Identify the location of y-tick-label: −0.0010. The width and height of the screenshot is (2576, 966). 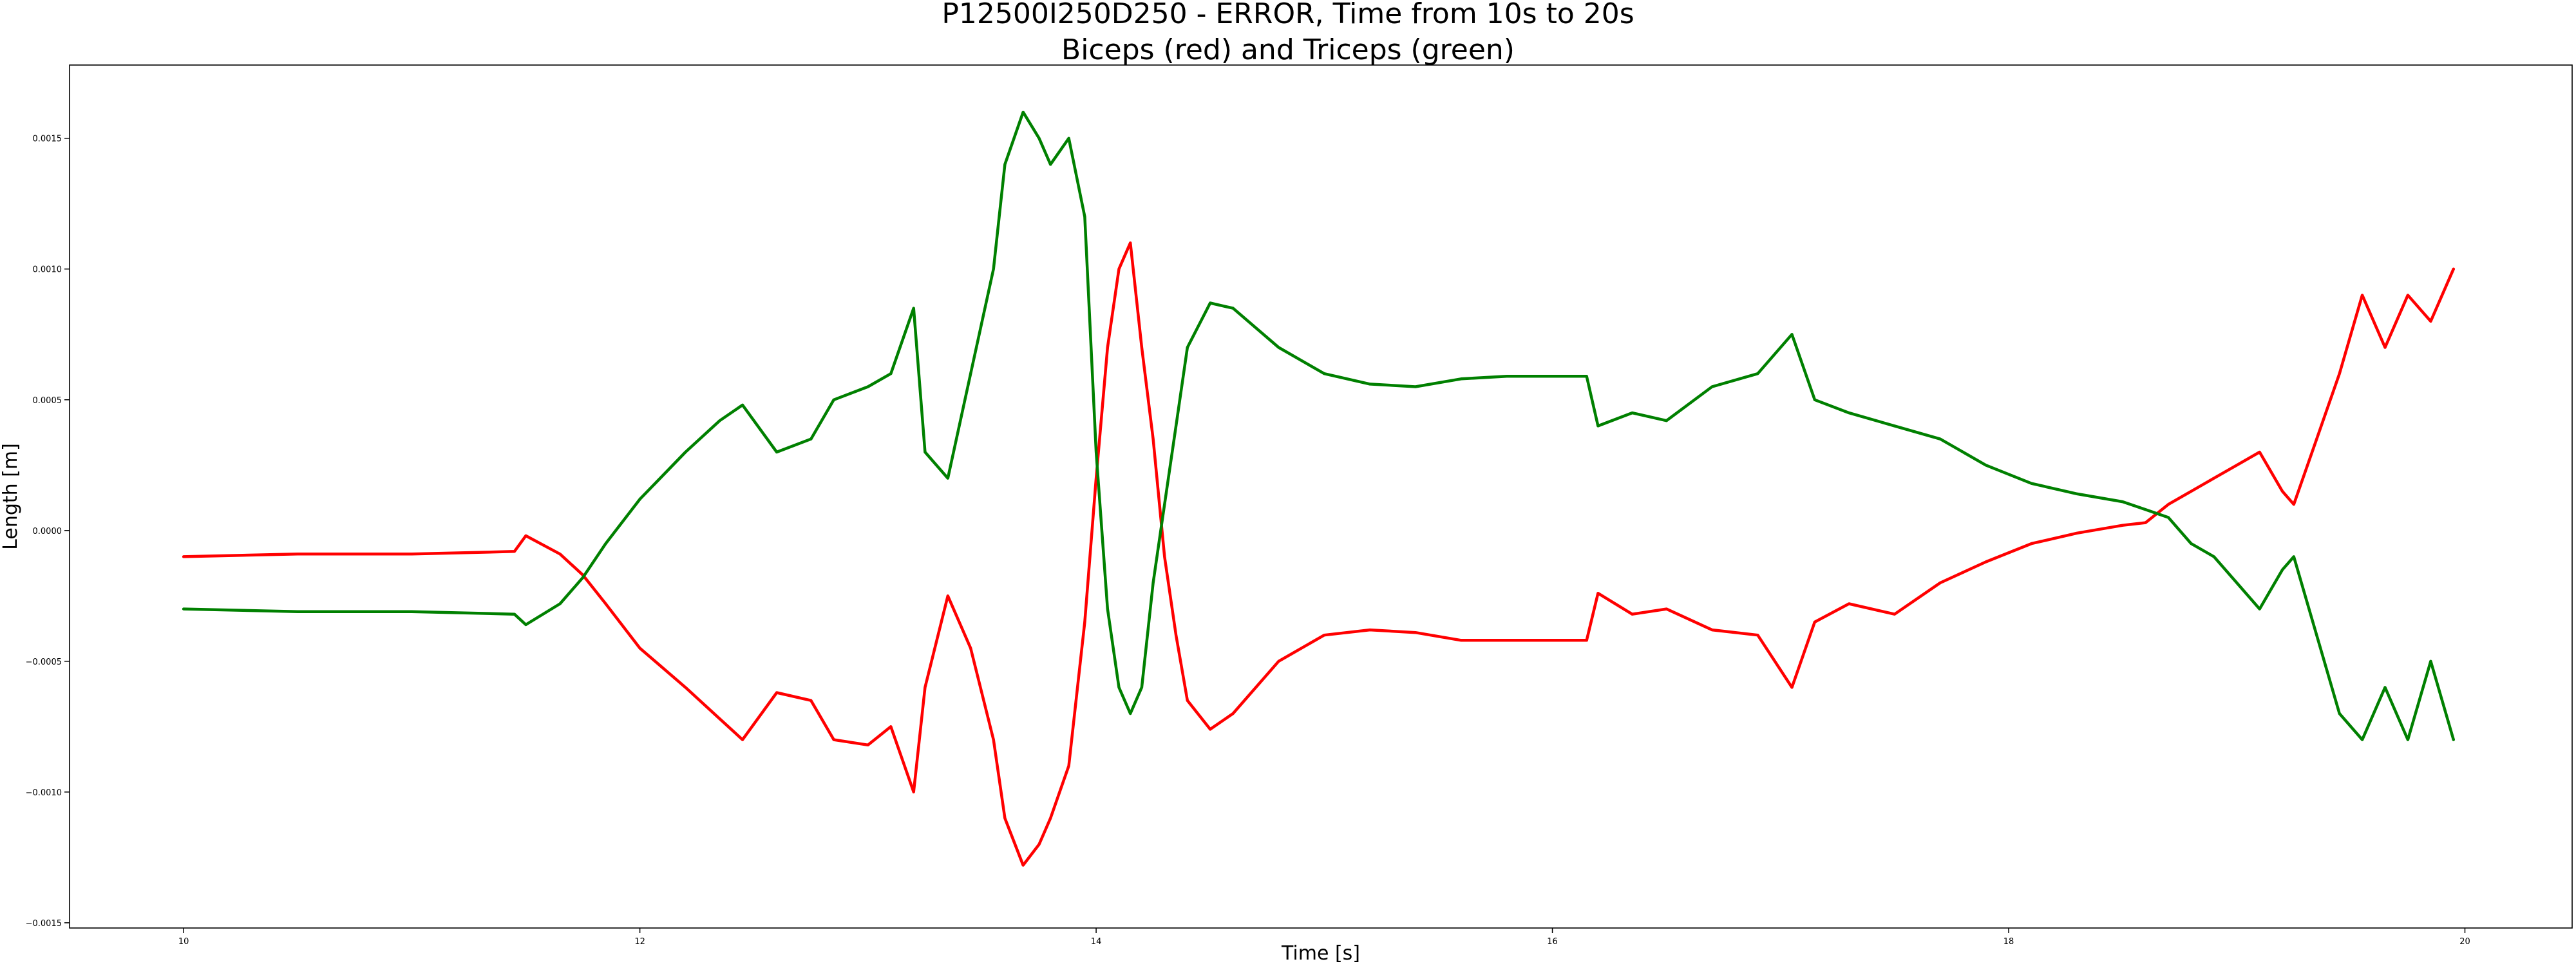
(44, 793).